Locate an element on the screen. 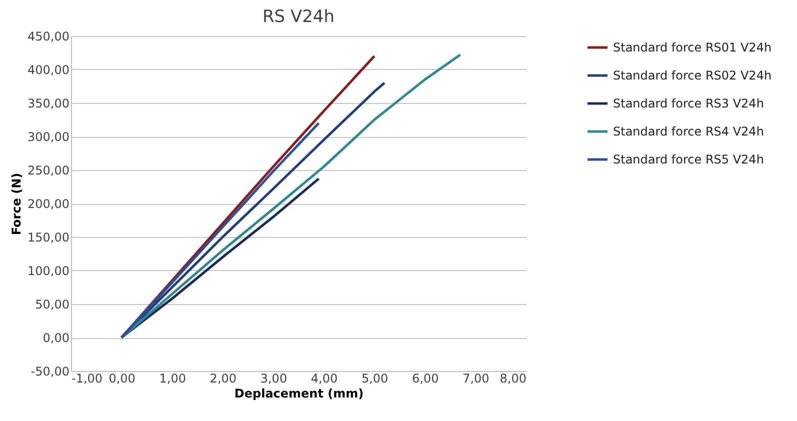 The height and width of the screenshot is (421, 797). legend-label: Standard force RS5 V24h is located at coordinates (688, 159).